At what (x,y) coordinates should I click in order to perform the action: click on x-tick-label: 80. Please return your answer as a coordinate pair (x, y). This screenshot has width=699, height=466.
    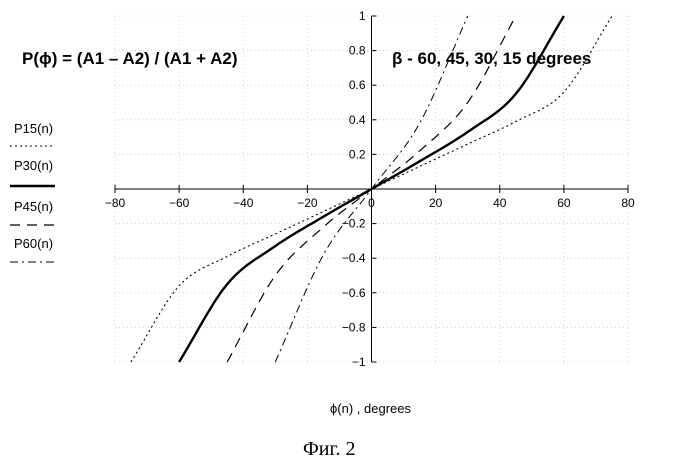
    Looking at the image, I should click on (628, 203).